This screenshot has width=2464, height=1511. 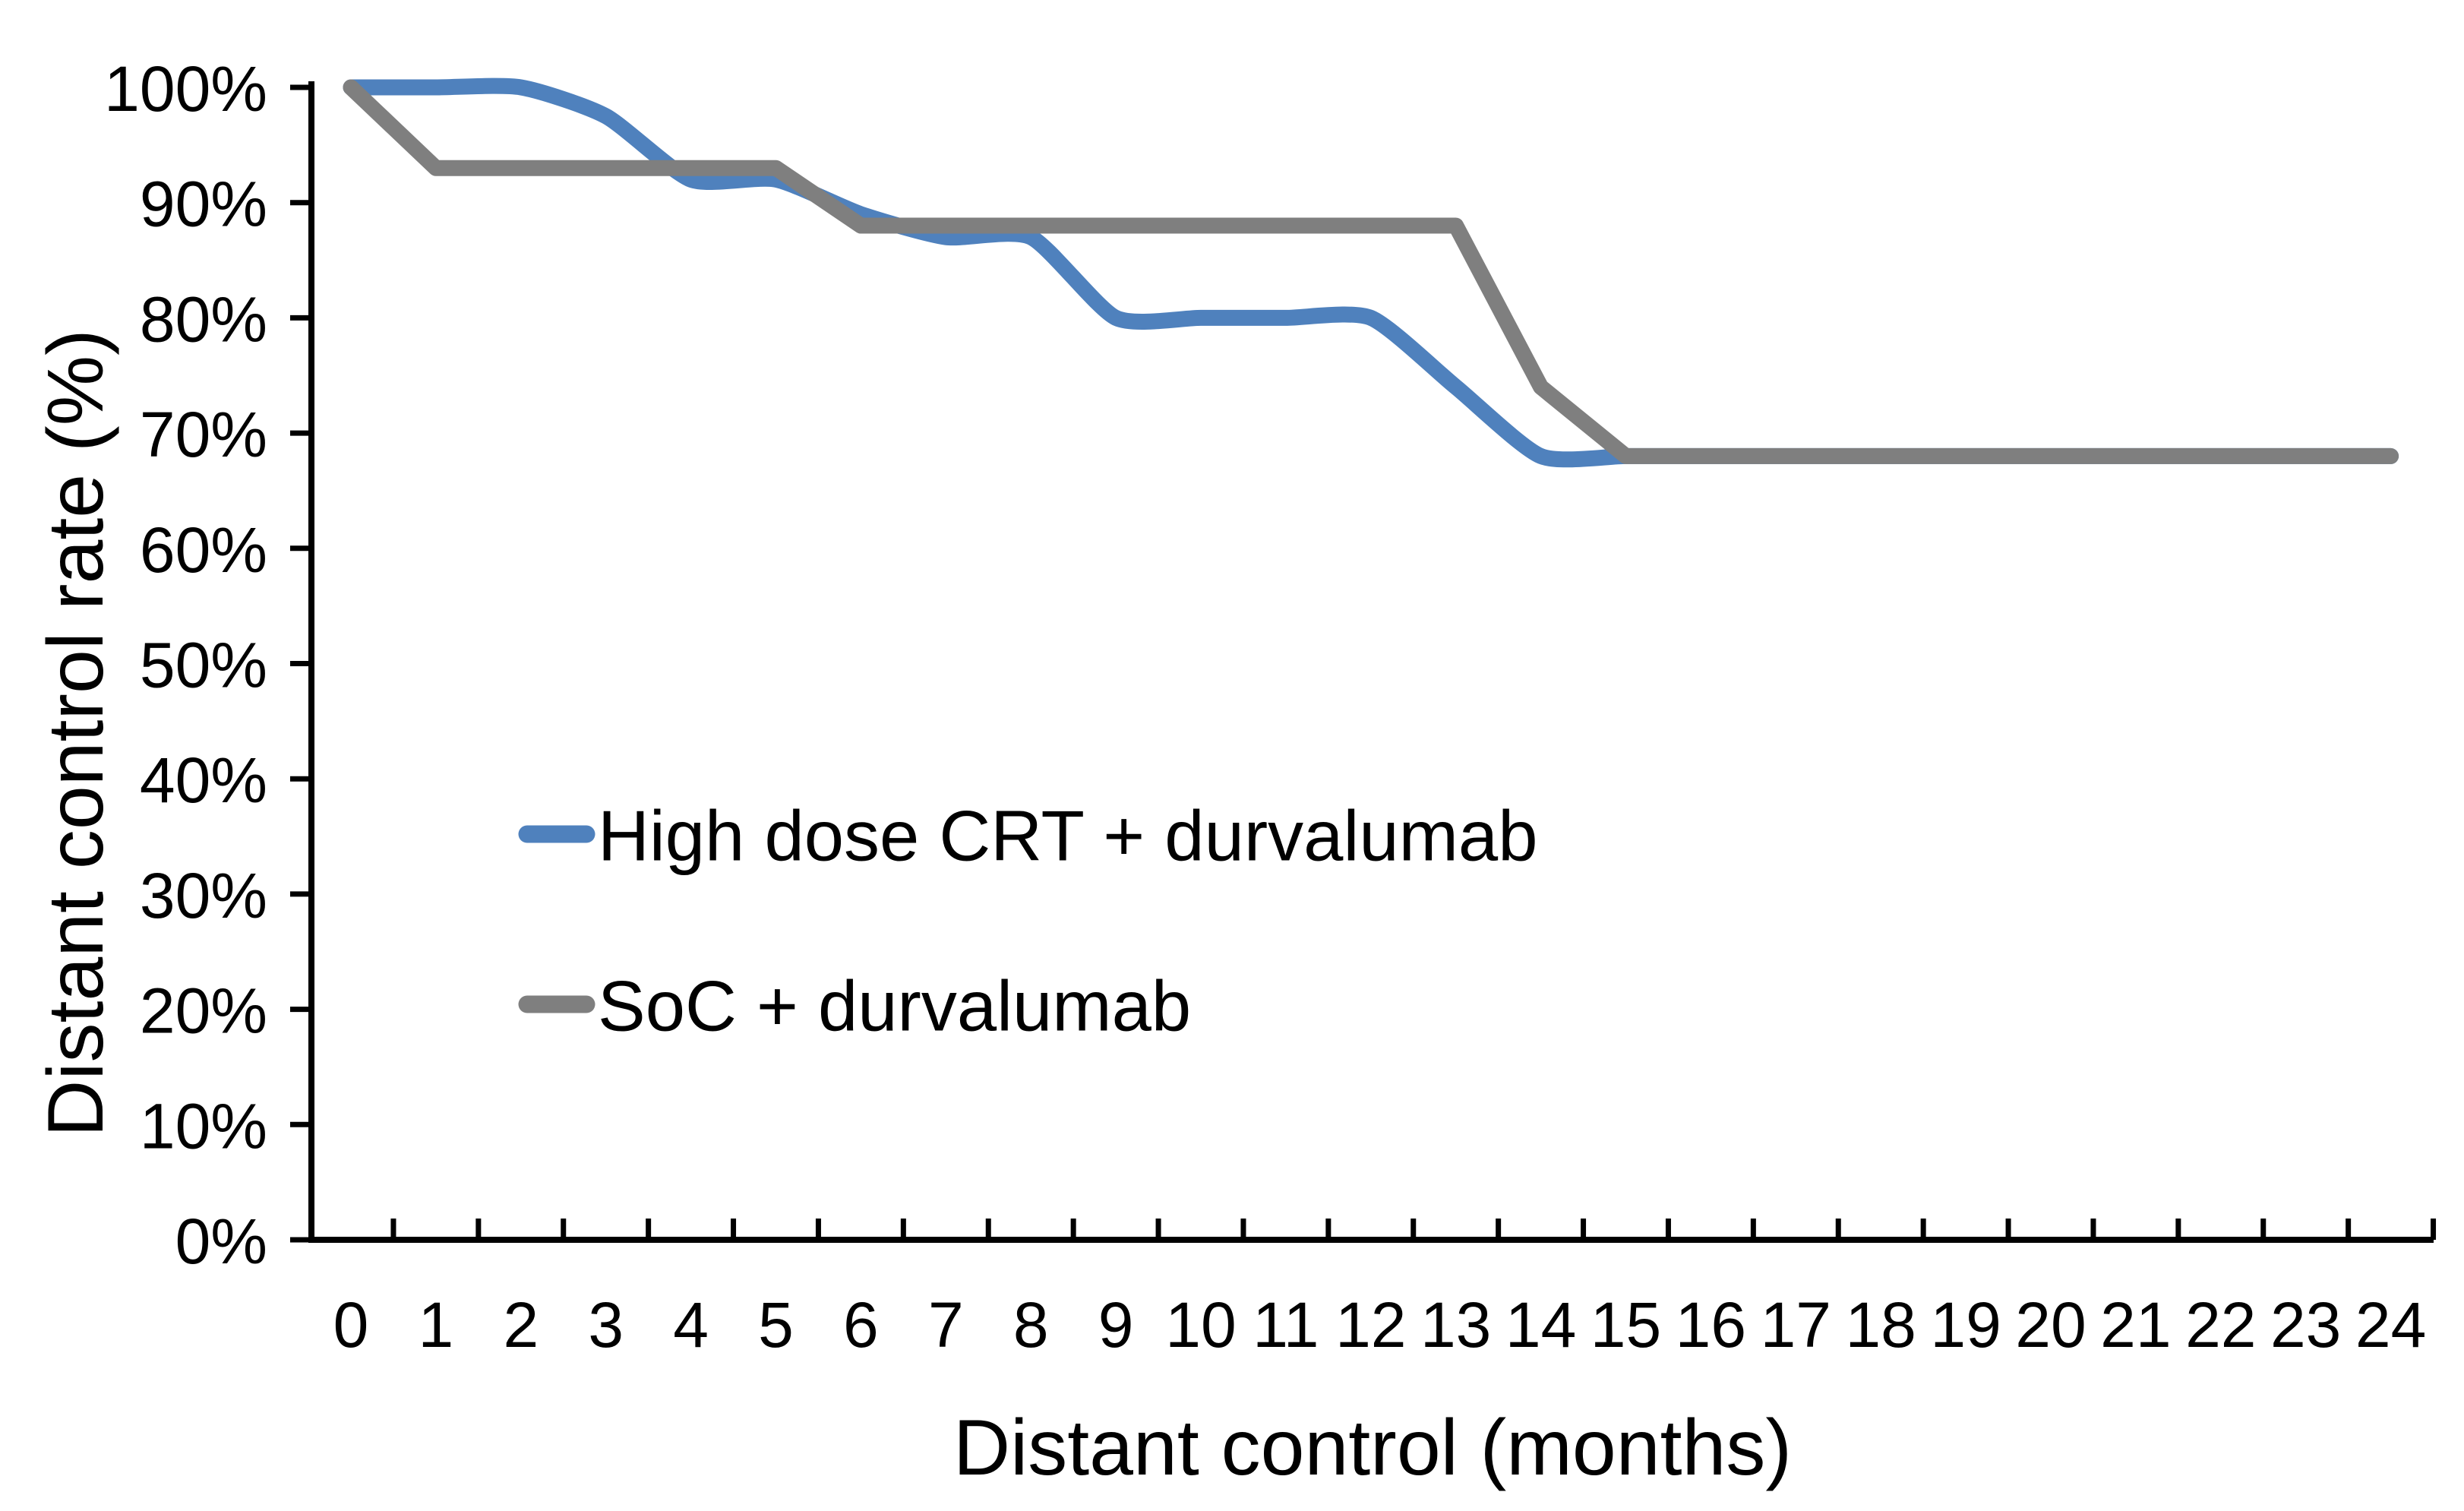 I want to click on x-tick-label: 8, so click(x=1031, y=1325).